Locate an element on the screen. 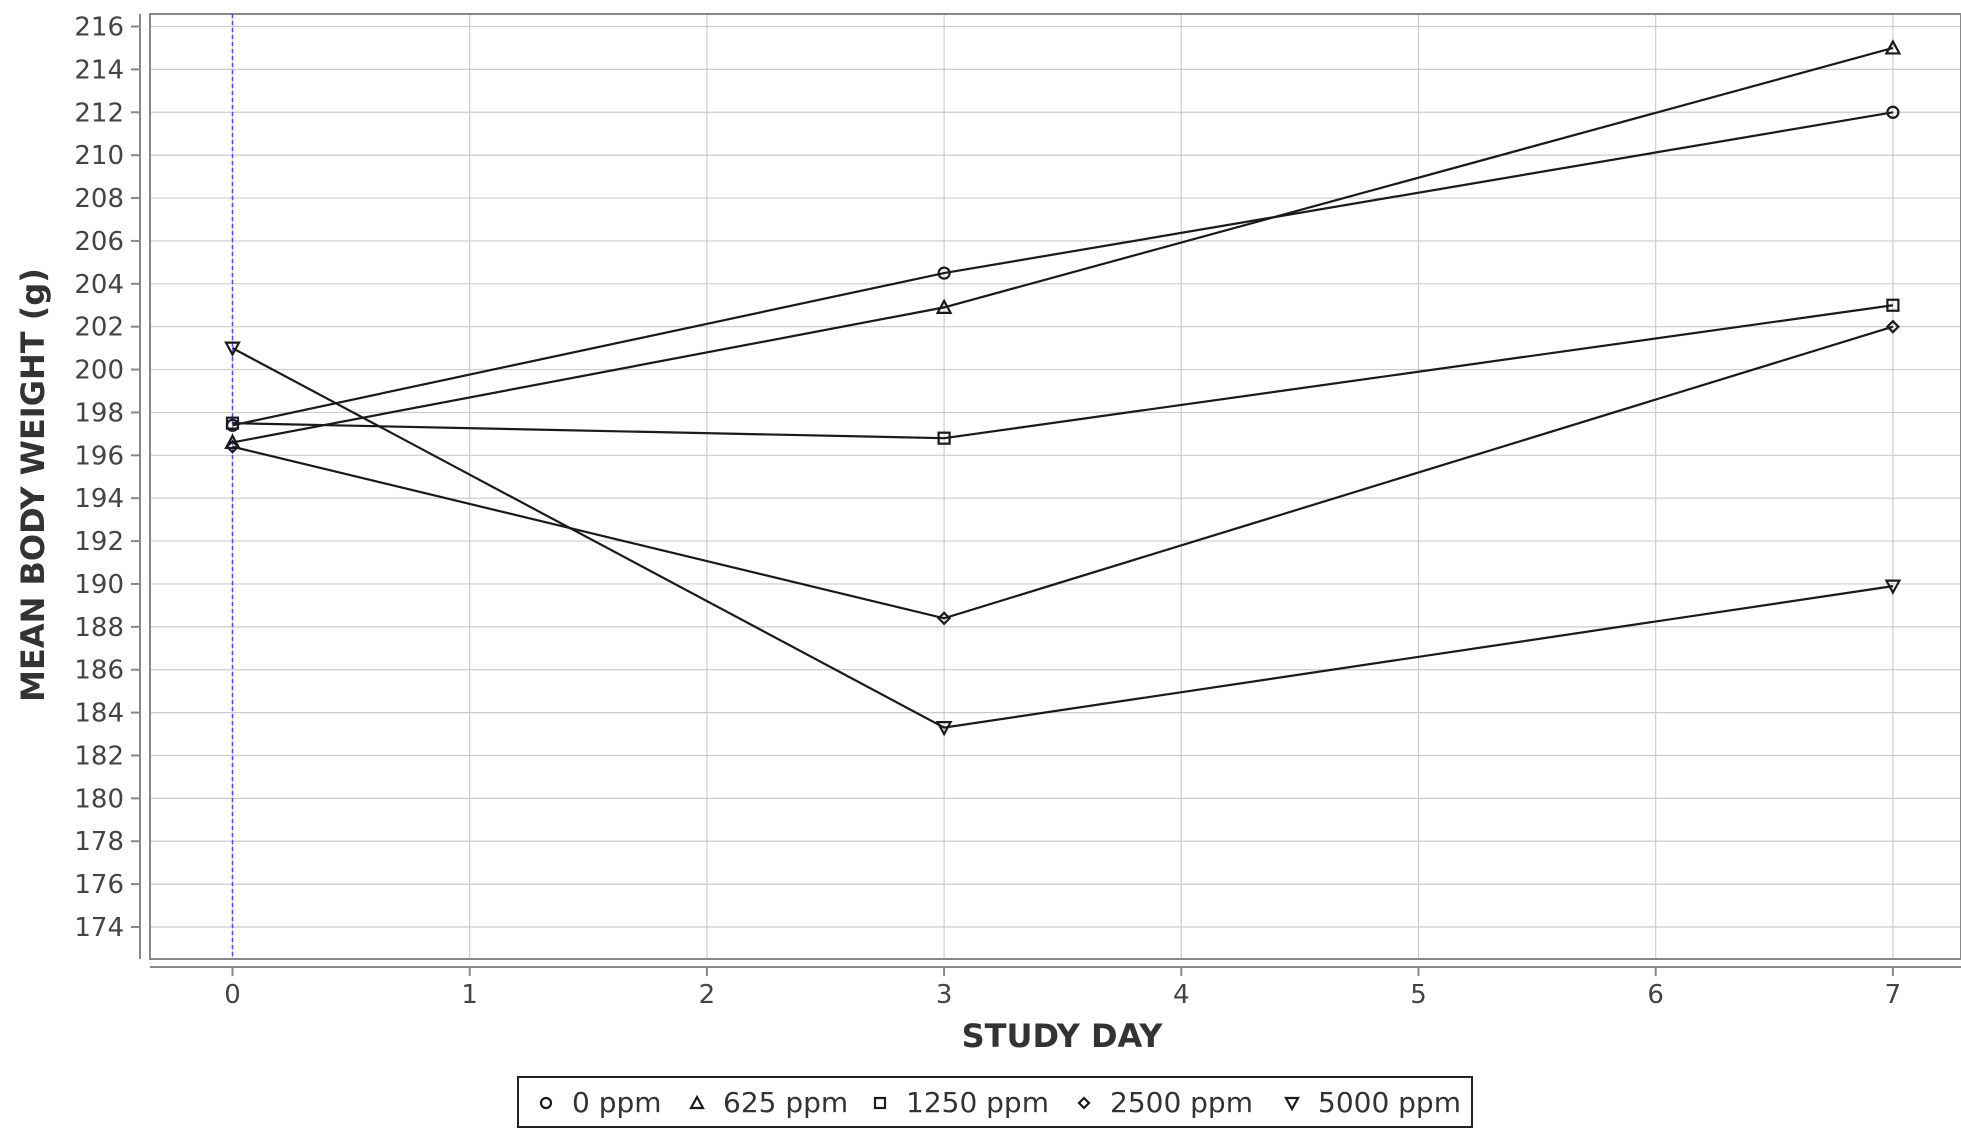 The width and height of the screenshot is (1961, 1128). y-tick-label: 178 is located at coordinates (99, 842).